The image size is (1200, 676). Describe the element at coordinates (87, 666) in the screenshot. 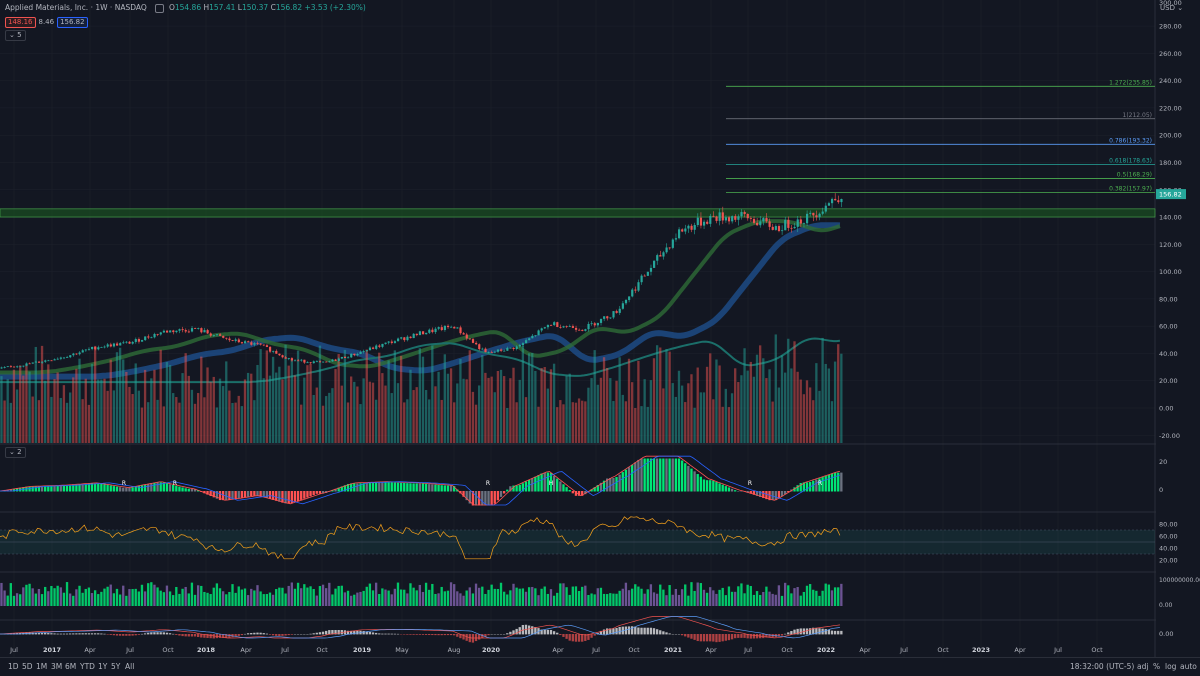

I see `range-ytd: YTD` at that location.